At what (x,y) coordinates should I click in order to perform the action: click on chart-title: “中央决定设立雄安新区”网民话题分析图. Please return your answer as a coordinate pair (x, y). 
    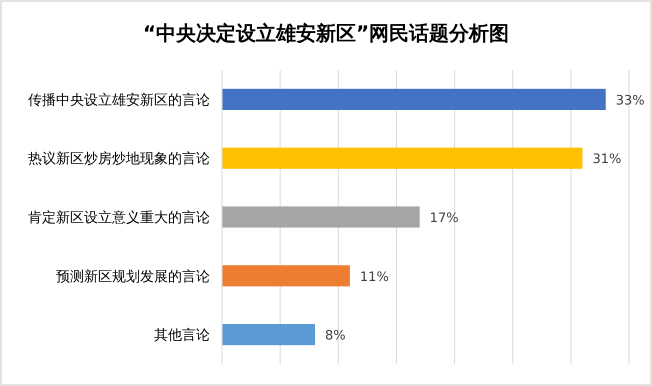
    Looking at the image, I should click on (326, 33).